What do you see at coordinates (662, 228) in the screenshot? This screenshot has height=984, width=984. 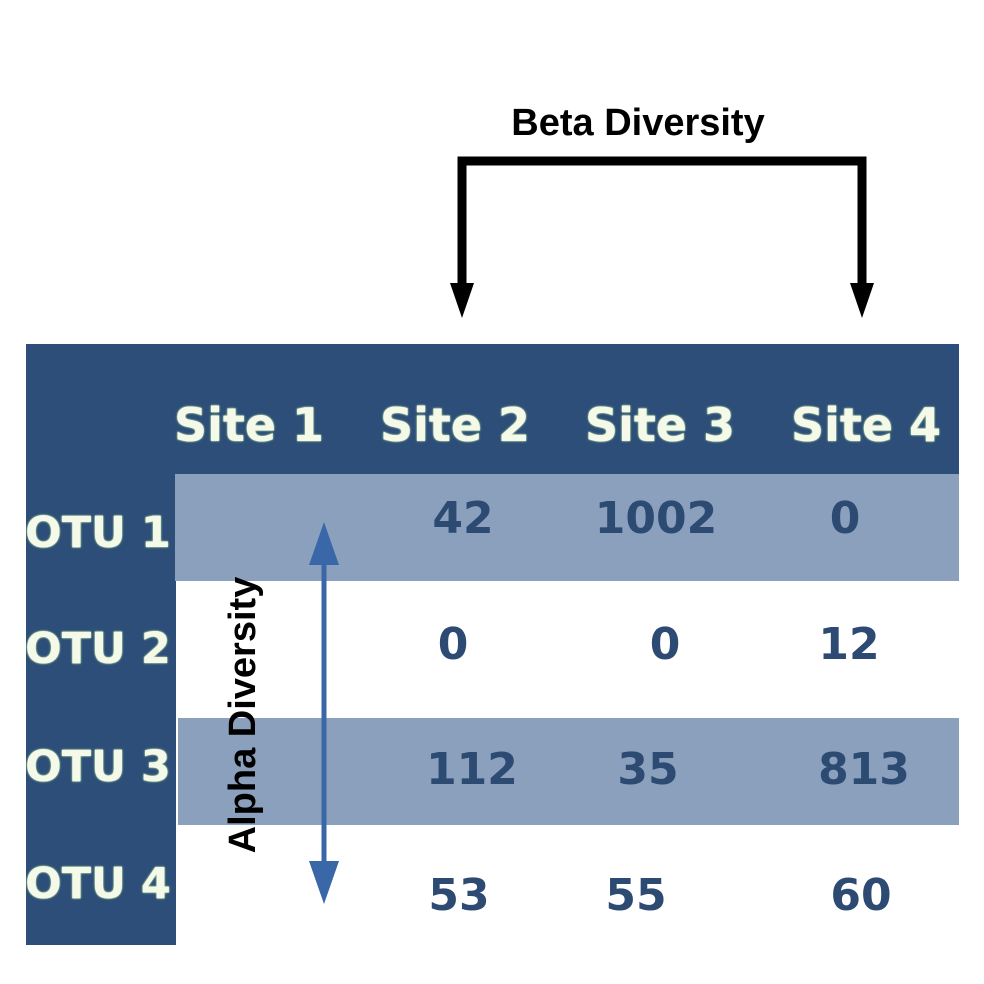 I see `beta-bracket-line` at bounding box center [662, 228].